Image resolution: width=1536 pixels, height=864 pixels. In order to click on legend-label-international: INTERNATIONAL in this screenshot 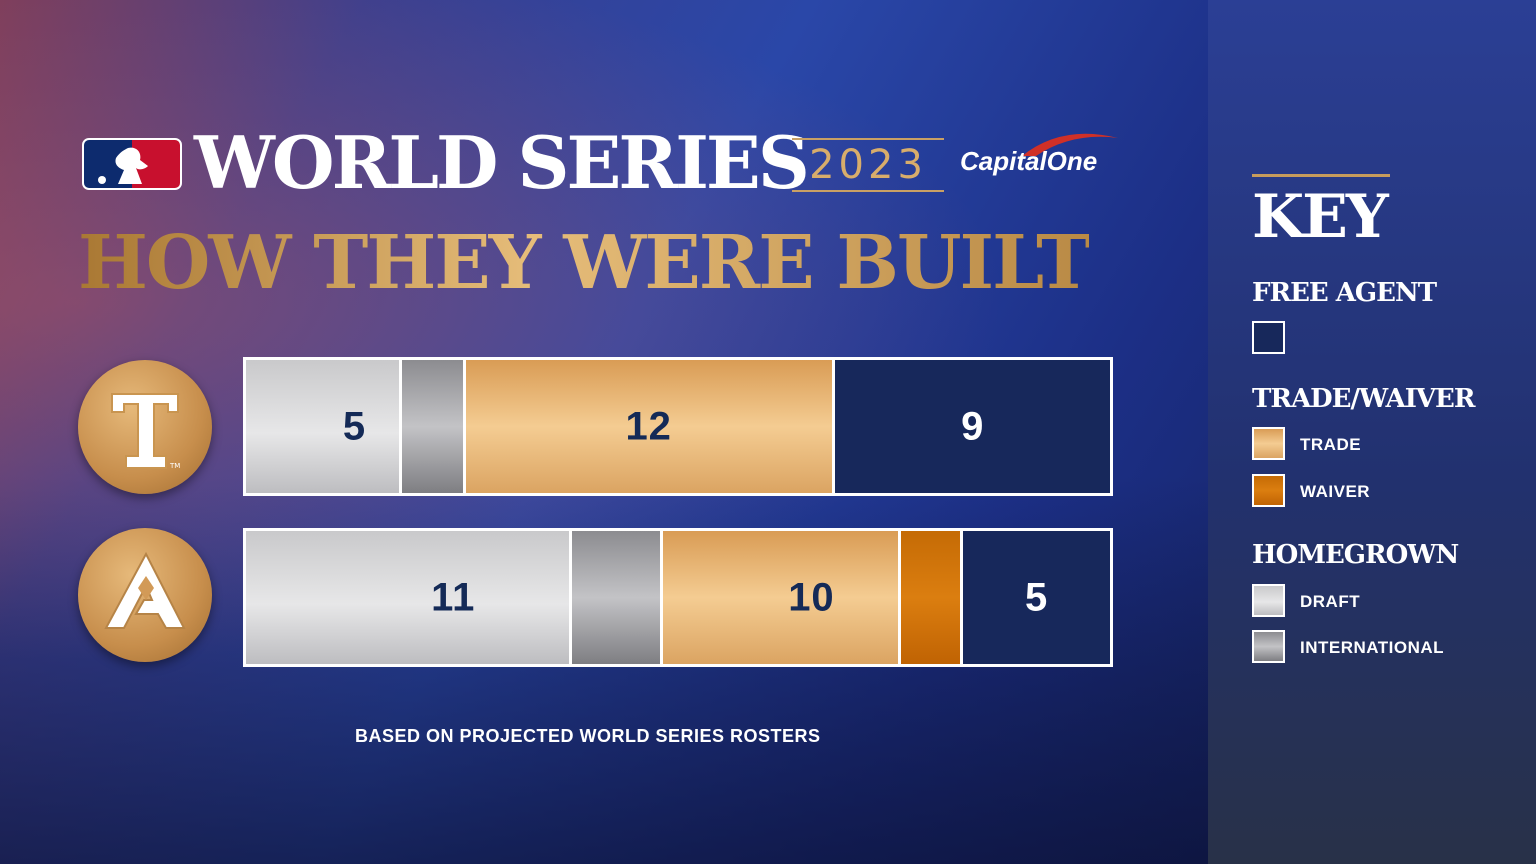, I will do `click(1372, 647)`.